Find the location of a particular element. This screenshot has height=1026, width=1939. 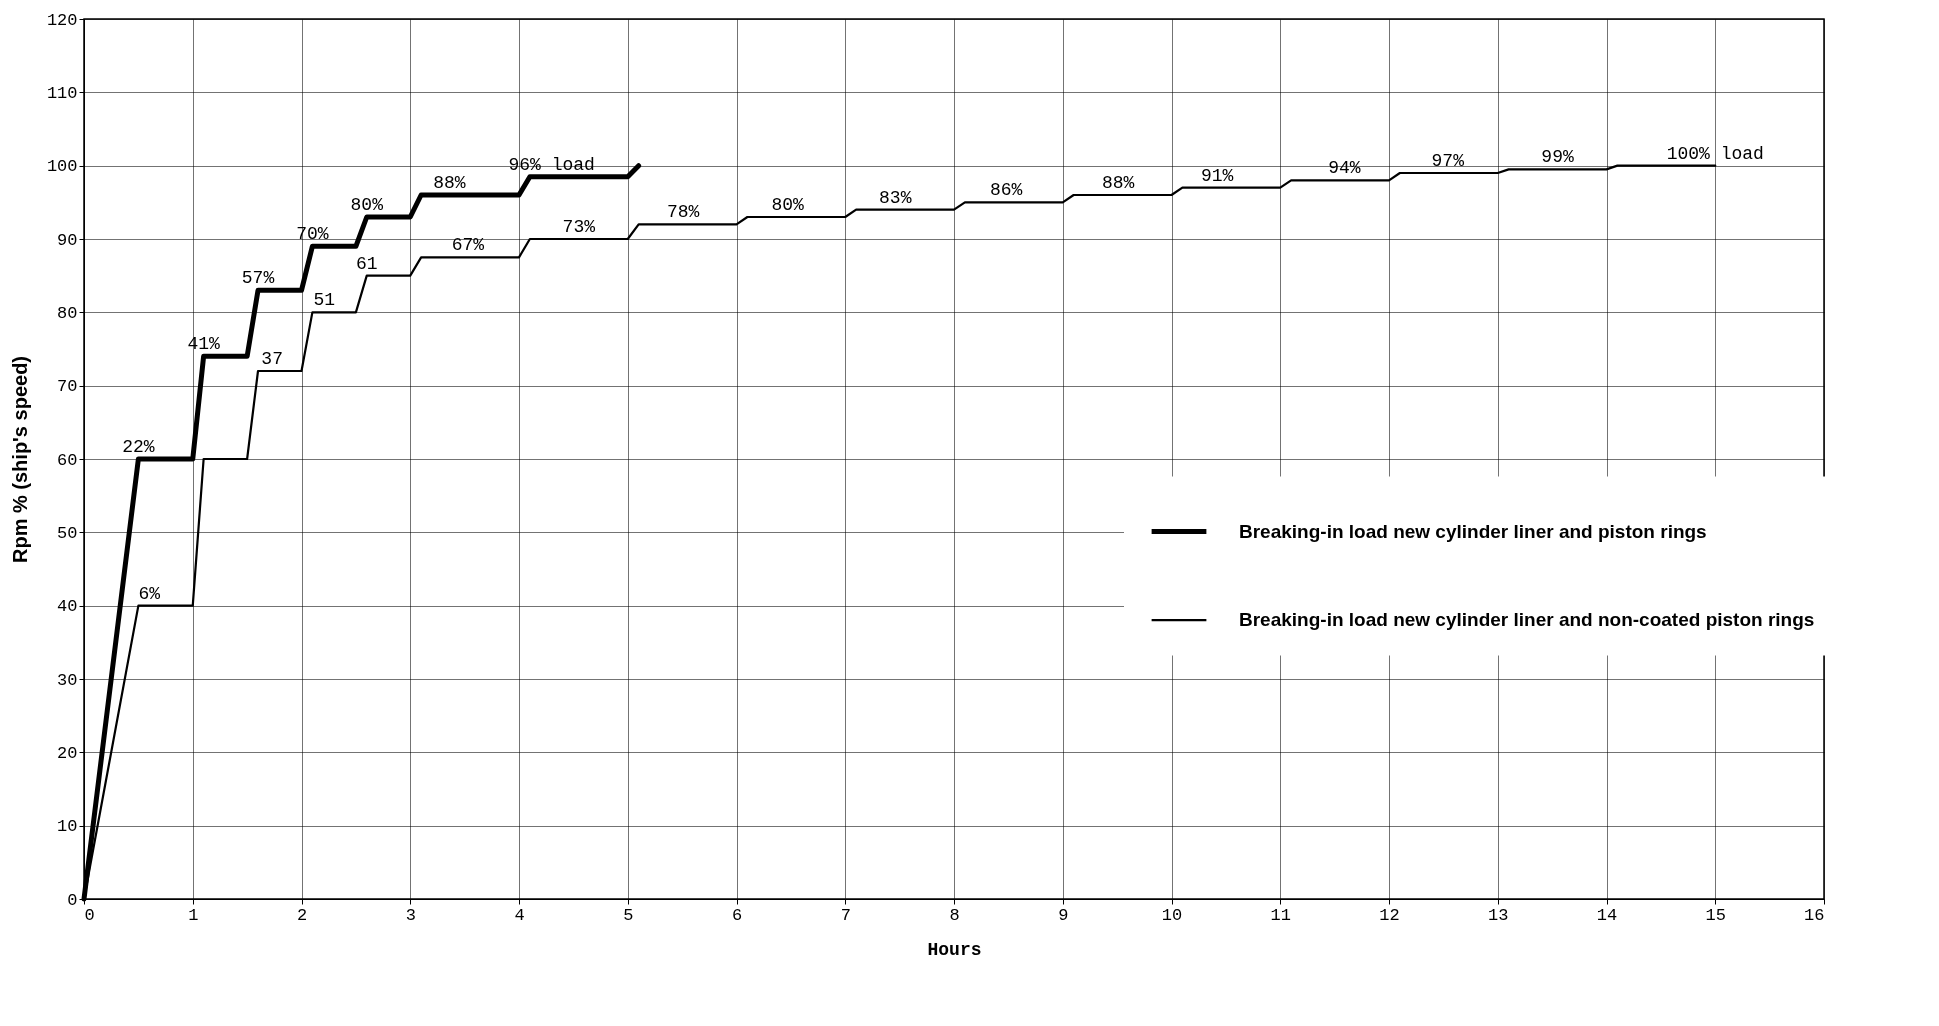

x-tick-label: 11 is located at coordinates (1280, 915).